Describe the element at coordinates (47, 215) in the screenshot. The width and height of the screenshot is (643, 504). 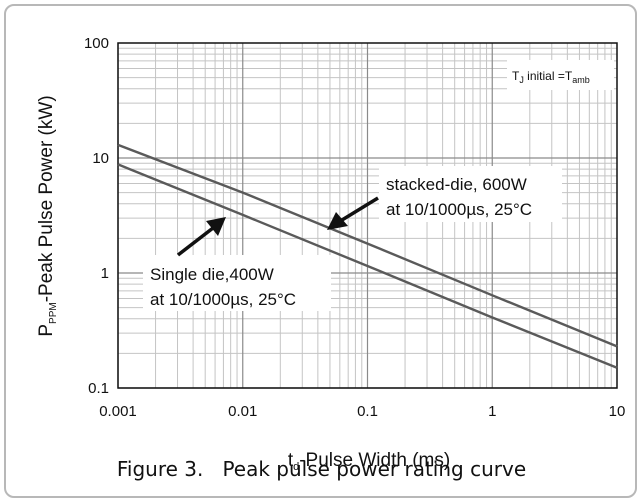
I see `y-axis-label: PPPM-Peak Pulse Power (kW)` at that location.